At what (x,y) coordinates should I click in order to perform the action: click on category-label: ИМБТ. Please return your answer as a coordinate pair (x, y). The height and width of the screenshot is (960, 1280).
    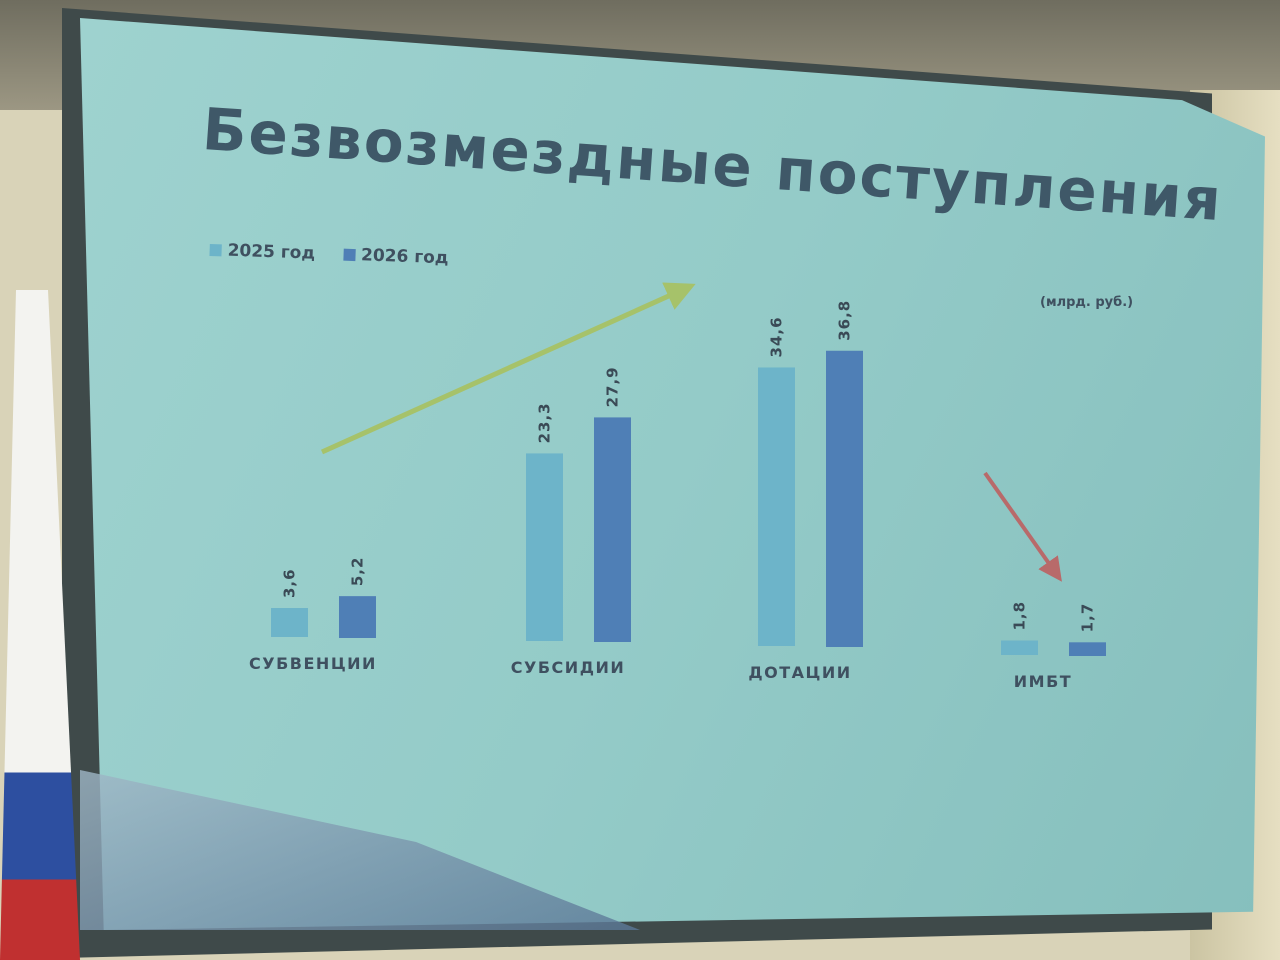
    Looking at the image, I should click on (1043, 681).